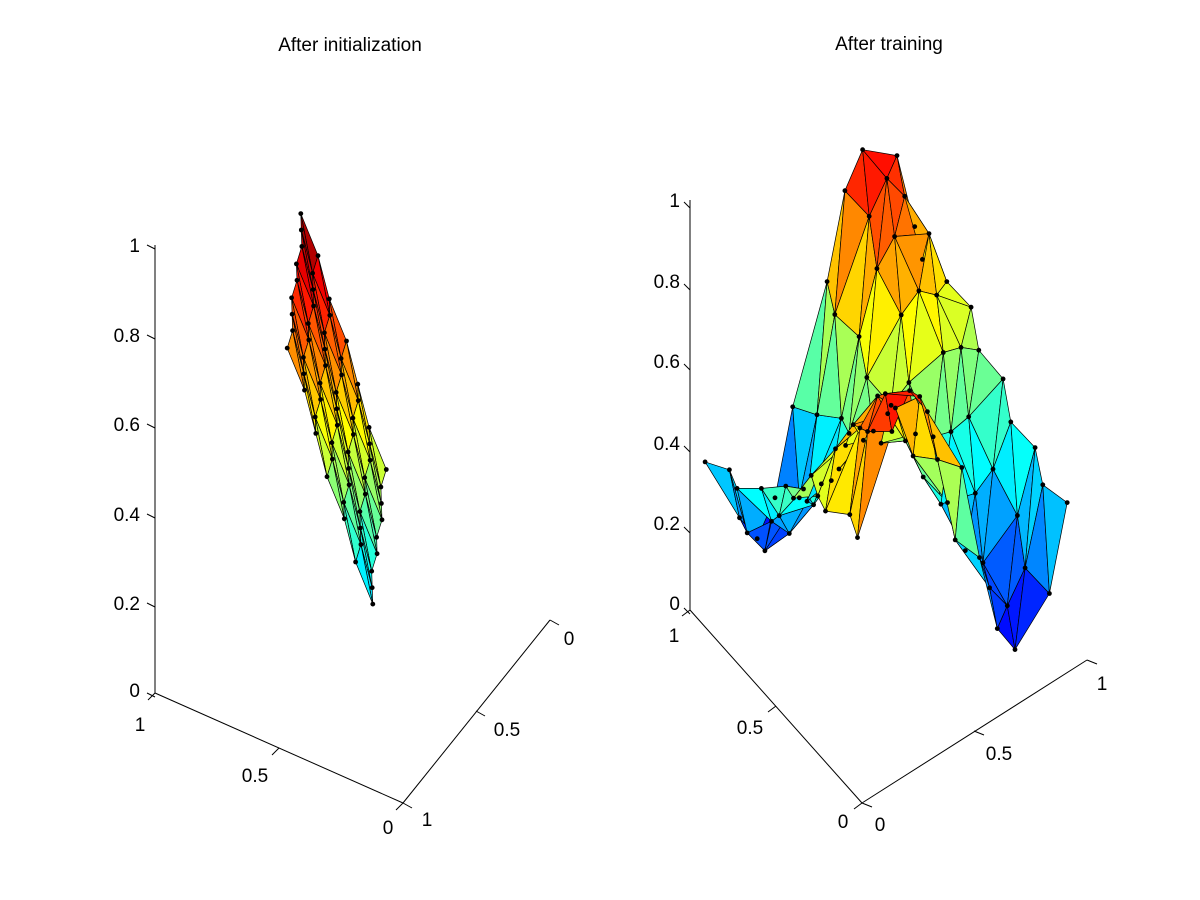  What do you see at coordinates (667, 403) in the screenshot?
I see `z-tick-labels: 1 0.8 0.6 0.4 0.2 0` at bounding box center [667, 403].